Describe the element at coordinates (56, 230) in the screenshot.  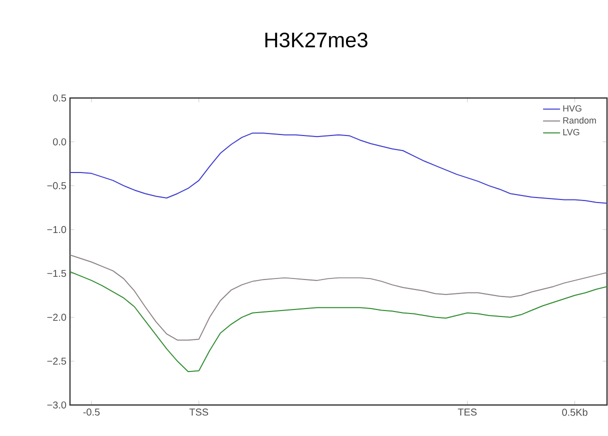
I see `y-tick-label: −1.0` at that location.